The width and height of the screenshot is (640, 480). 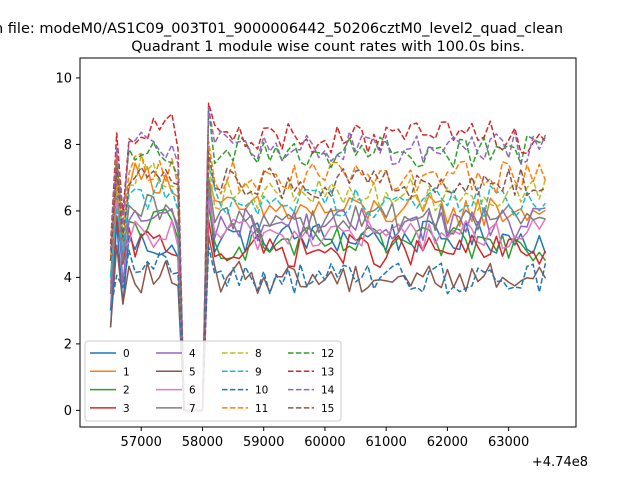 I want to click on x-tick-label: 62000, so click(x=447, y=442).